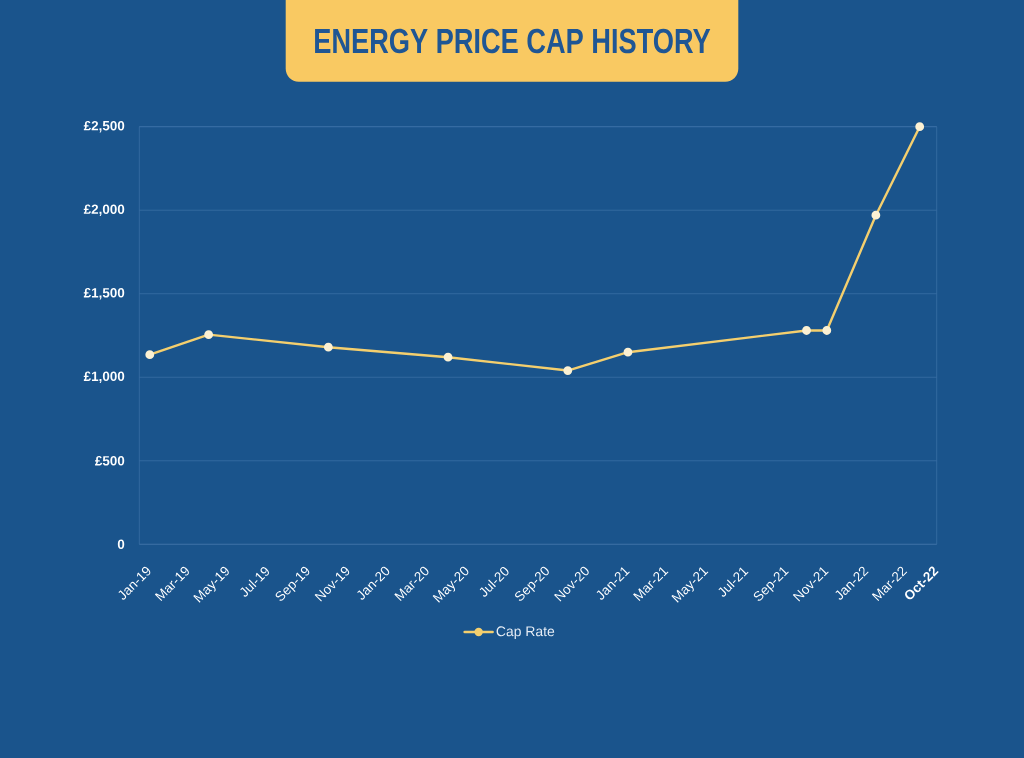 The width and height of the screenshot is (1024, 758). Describe the element at coordinates (104, 126) in the screenshot. I see `y-tick-label: £2,500` at that location.